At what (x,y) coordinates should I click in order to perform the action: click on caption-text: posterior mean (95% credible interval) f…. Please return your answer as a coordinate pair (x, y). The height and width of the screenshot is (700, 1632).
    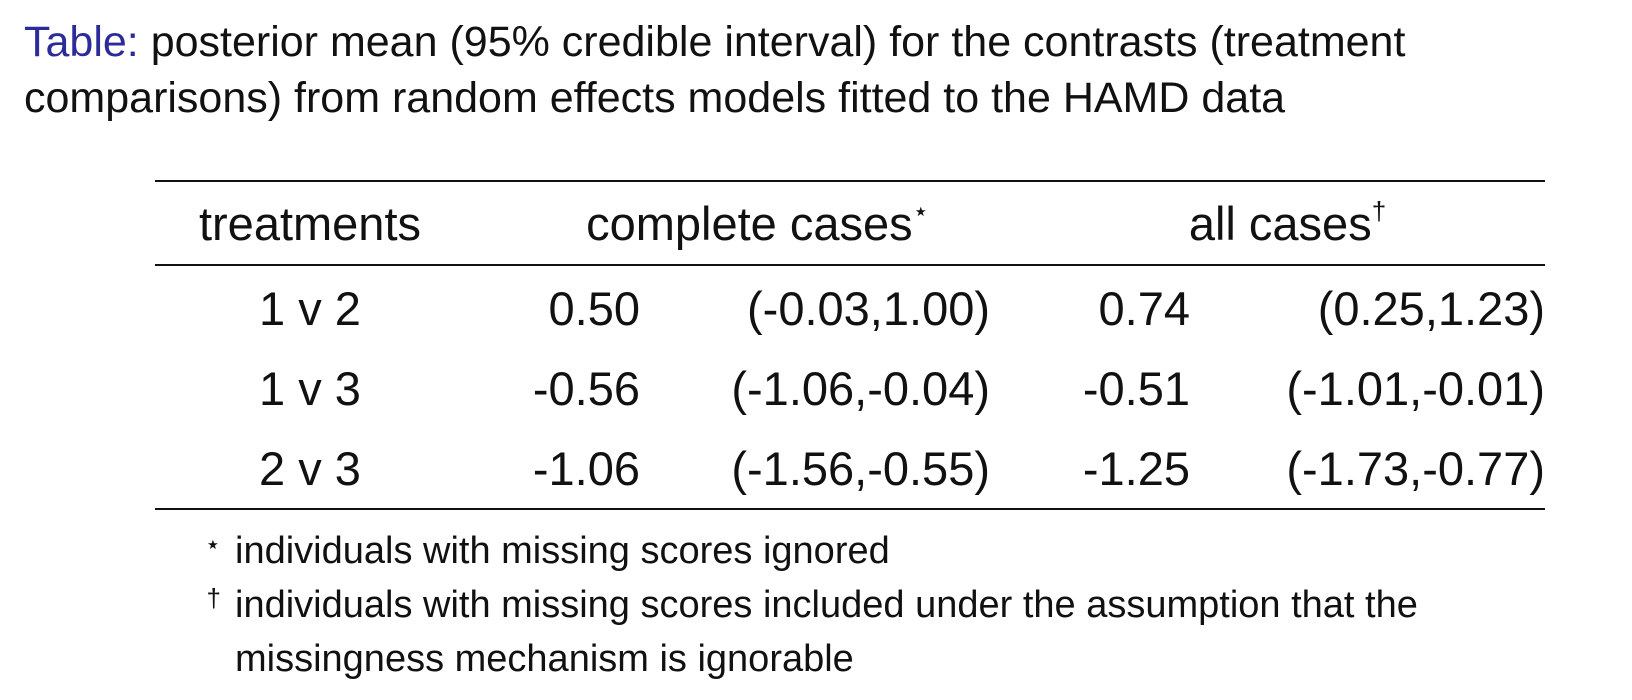
    Looking at the image, I should click on (715, 70).